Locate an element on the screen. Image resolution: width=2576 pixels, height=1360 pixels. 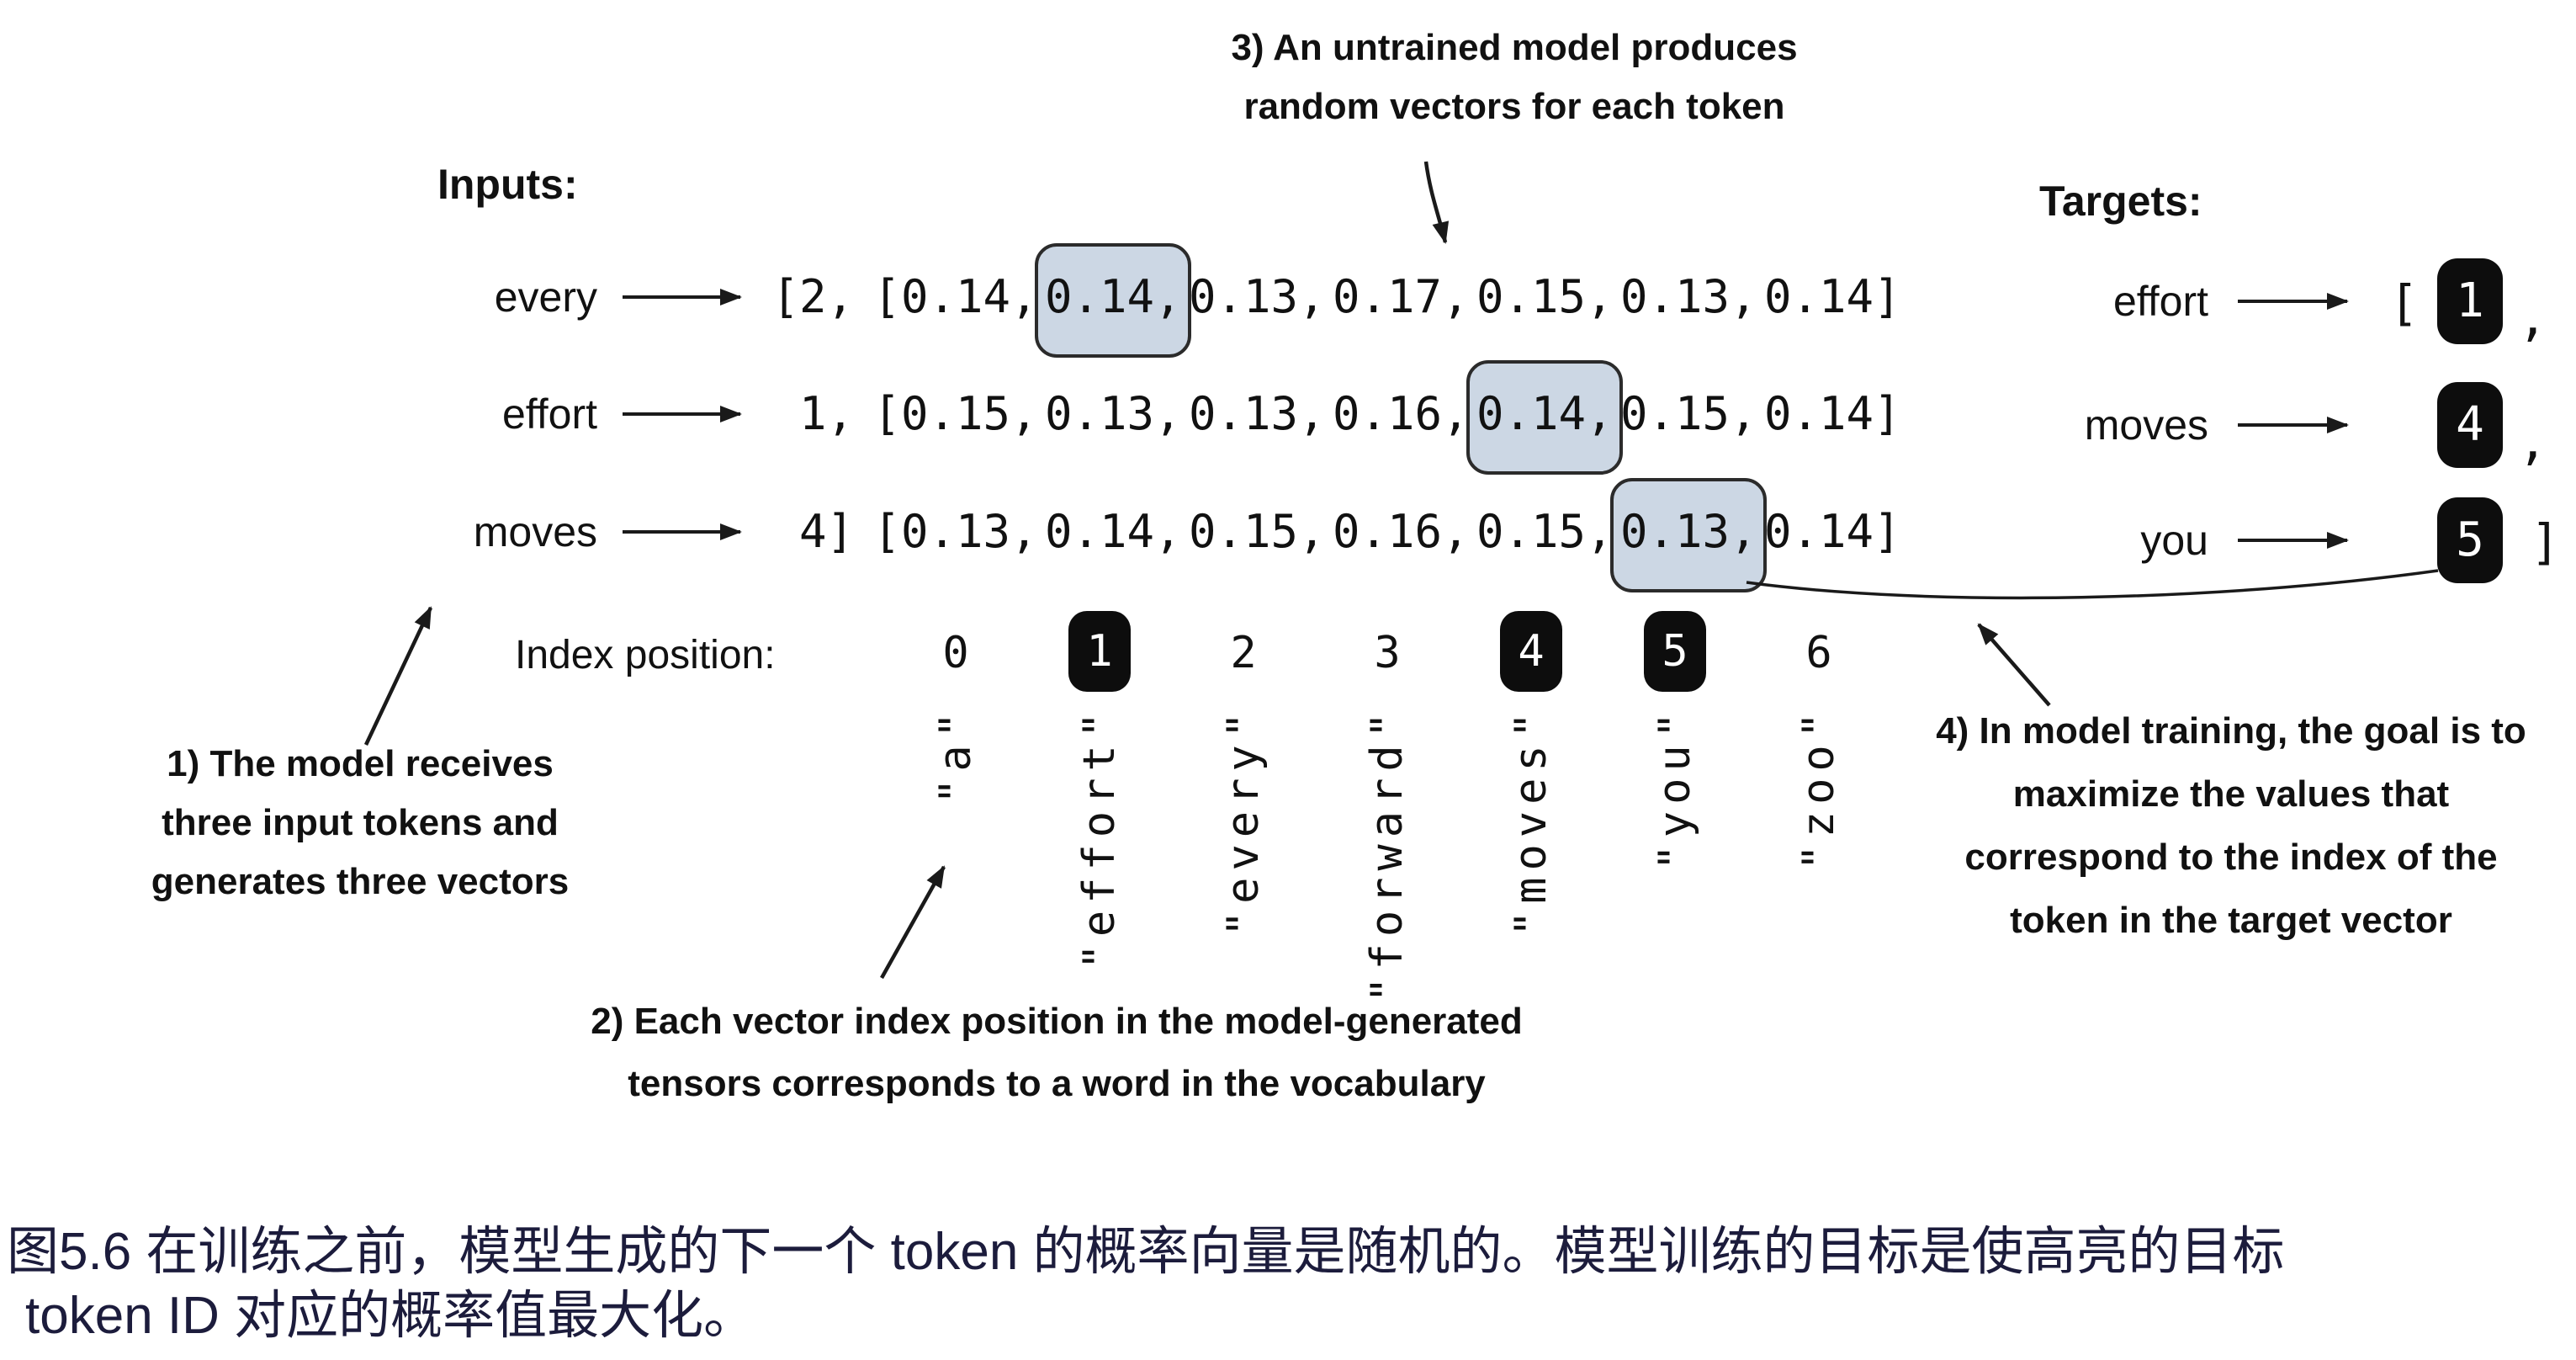
index-6: 6 is located at coordinates (1819, 653).